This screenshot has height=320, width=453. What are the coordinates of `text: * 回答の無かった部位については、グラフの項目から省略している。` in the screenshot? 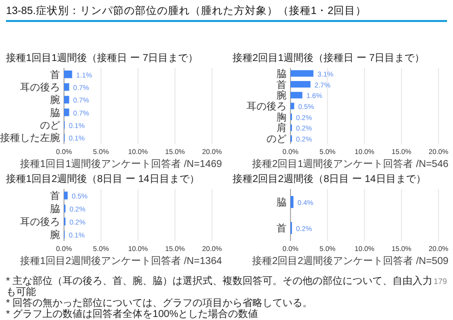 It's located at (159, 303).